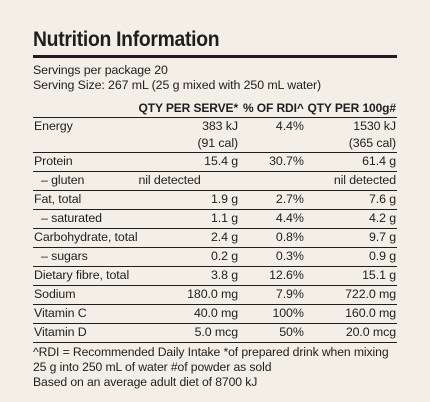  Describe the element at coordinates (189, 314) in the screenshot. I see `qty-per-serve: 40.0 mg` at that location.